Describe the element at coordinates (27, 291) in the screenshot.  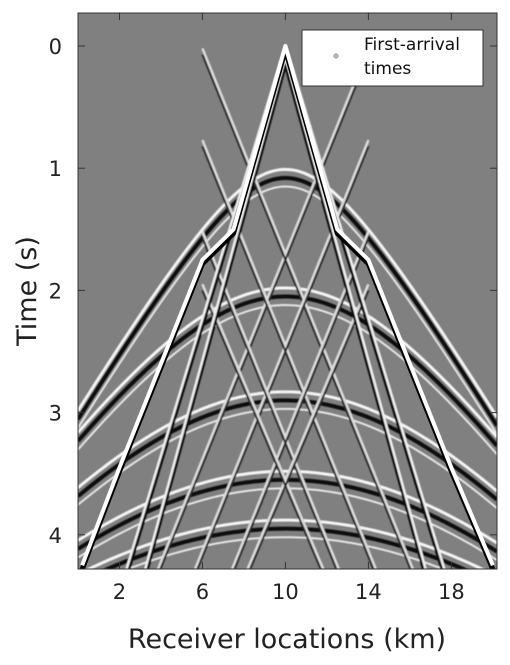
I see `y-axis-title: Time (s)` at that location.